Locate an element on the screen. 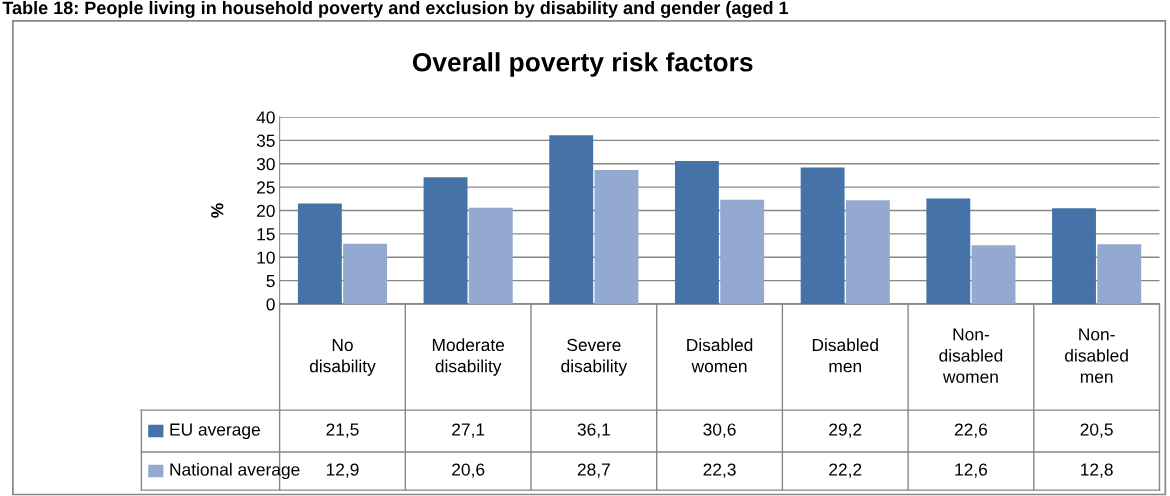 Image resolution: width=1170 pixels, height=496 pixels. data-label: 36,1 is located at coordinates (593, 430).